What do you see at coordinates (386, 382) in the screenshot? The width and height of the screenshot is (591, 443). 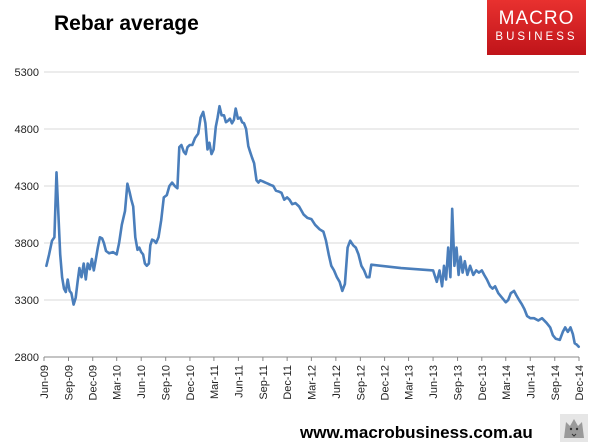 I see `x-tick-label: Dec-12` at bounding box center [386, 382].